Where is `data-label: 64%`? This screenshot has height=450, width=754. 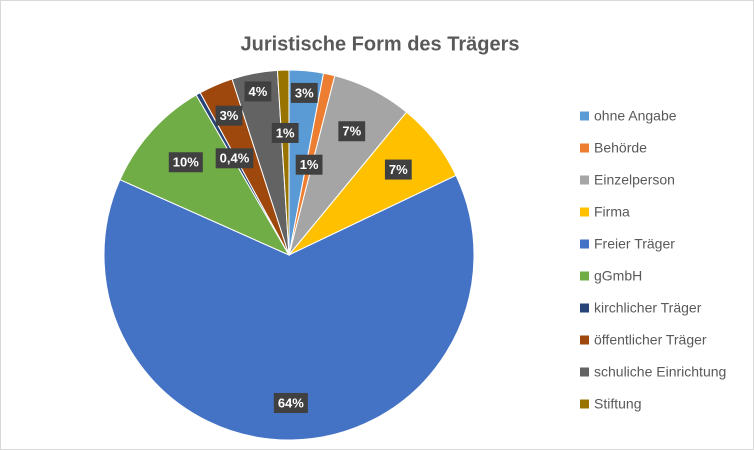 data-label: 64% is located at coordinates (290, 402).